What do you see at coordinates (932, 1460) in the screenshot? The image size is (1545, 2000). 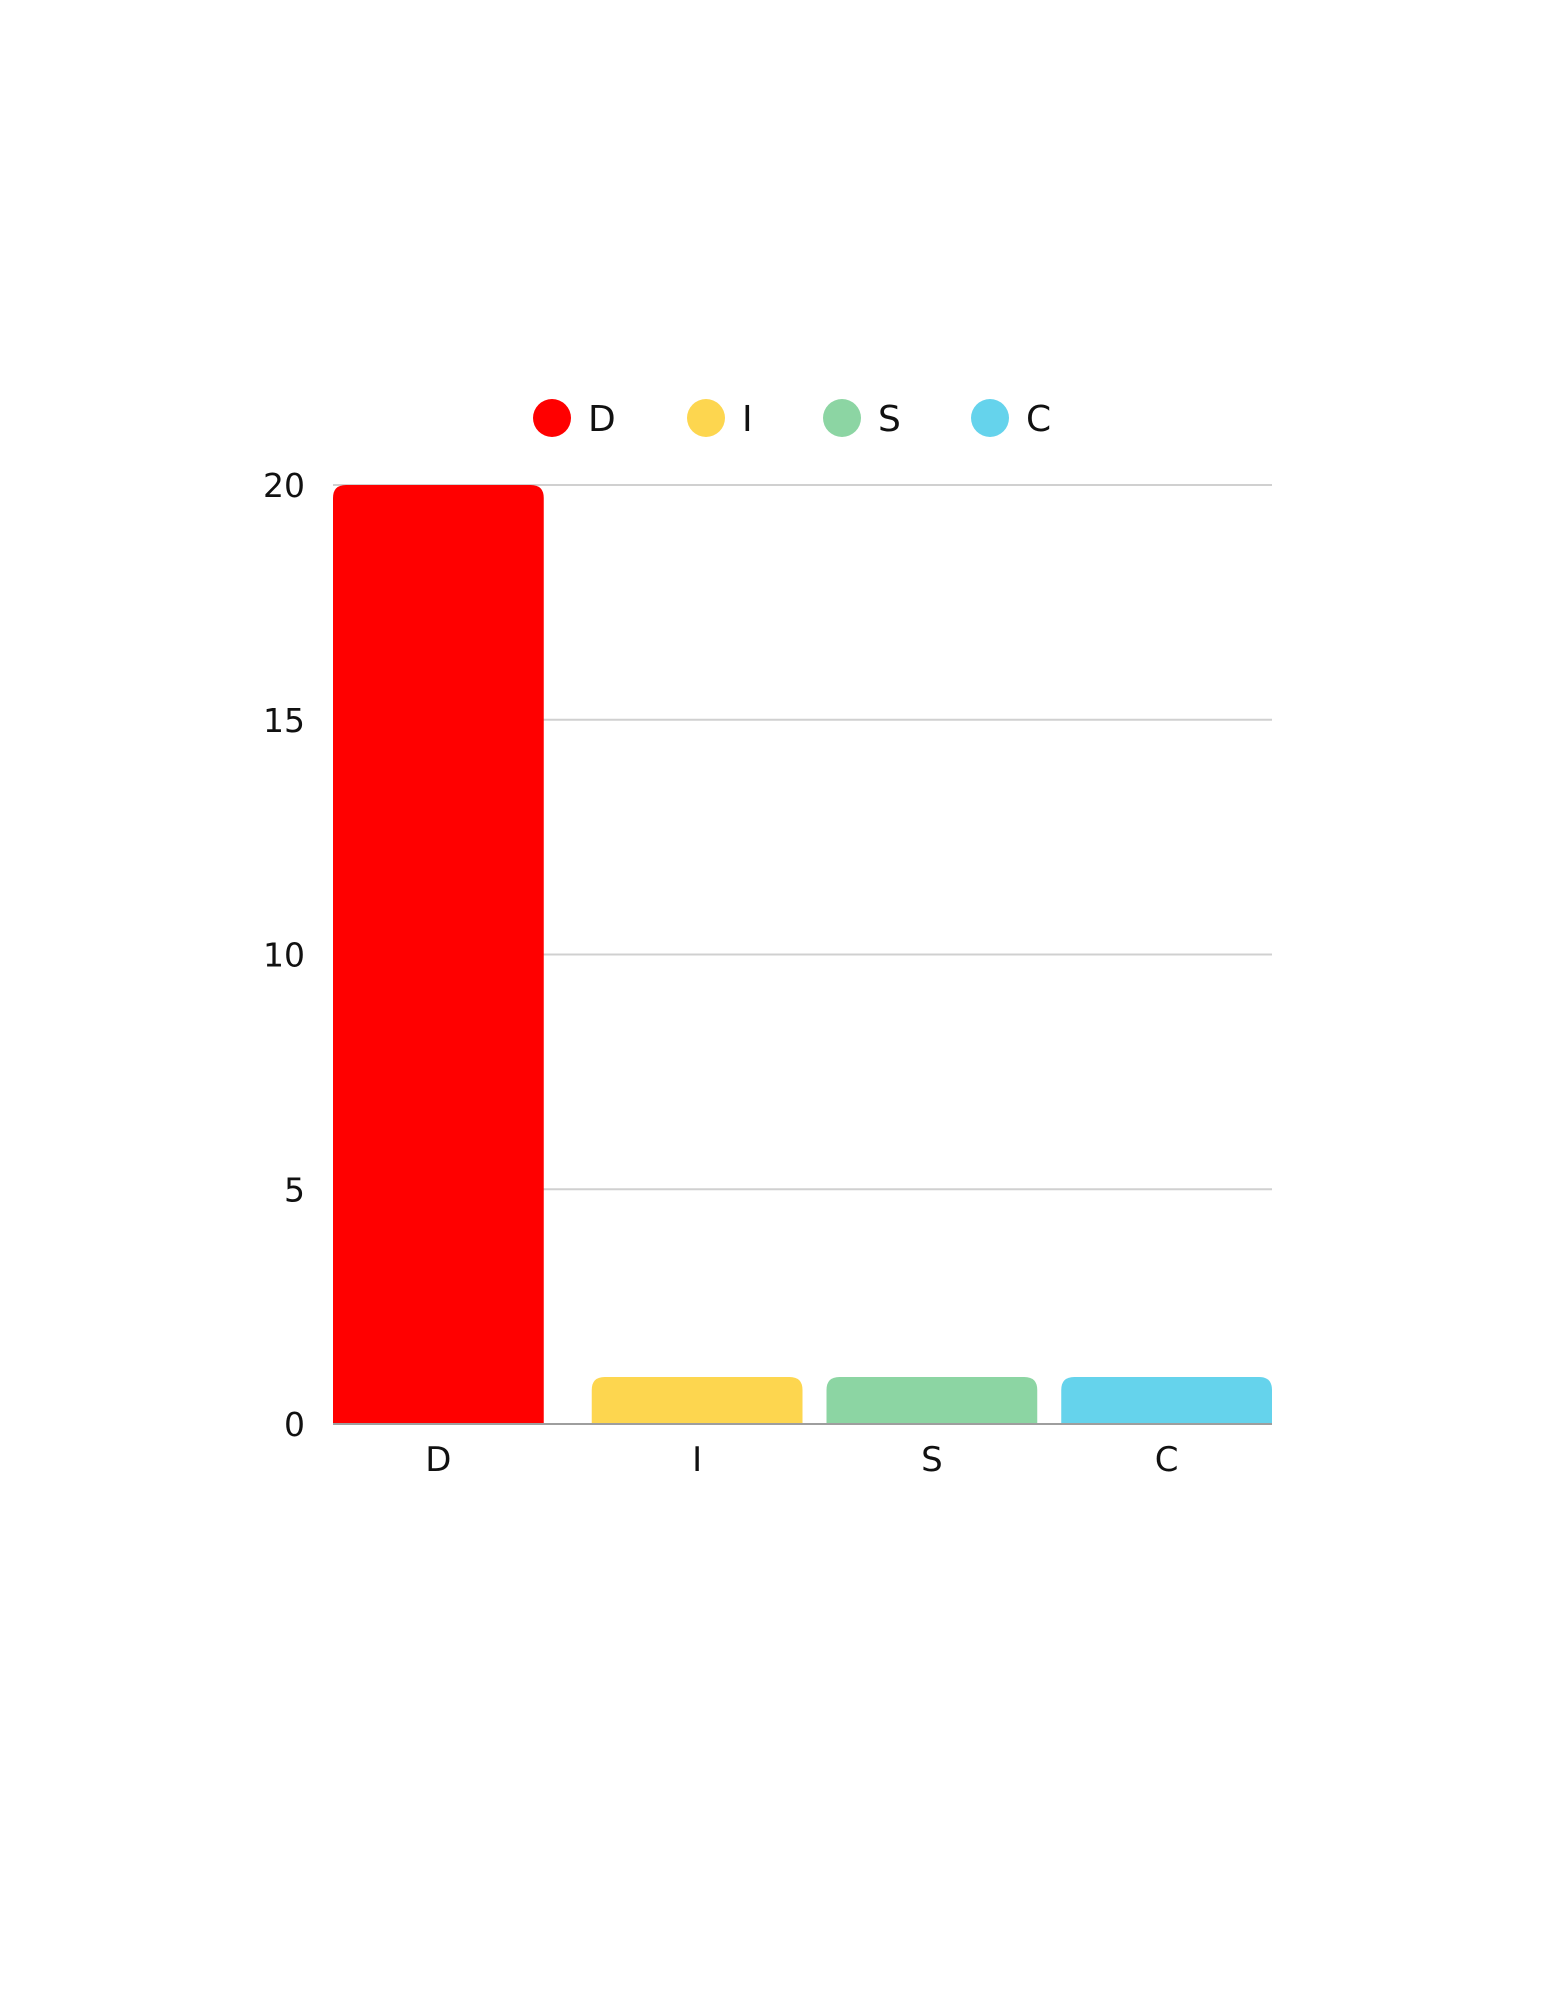 I see `x-tick-label: S` at bounding box center [932, 1460].